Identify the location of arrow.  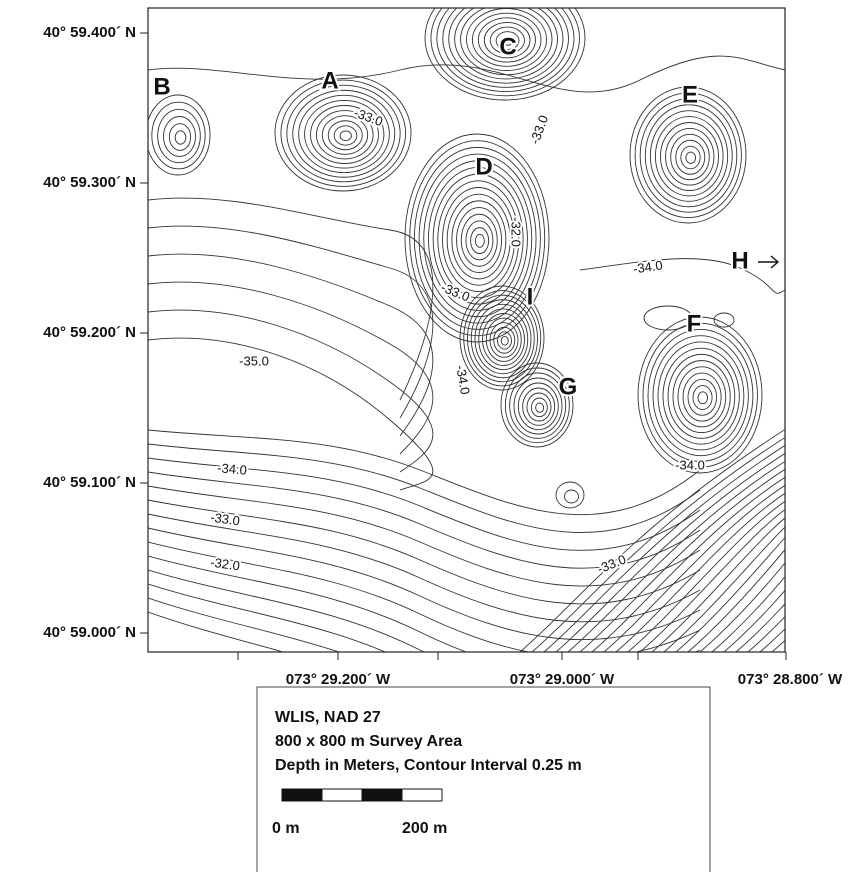
(769, 262).